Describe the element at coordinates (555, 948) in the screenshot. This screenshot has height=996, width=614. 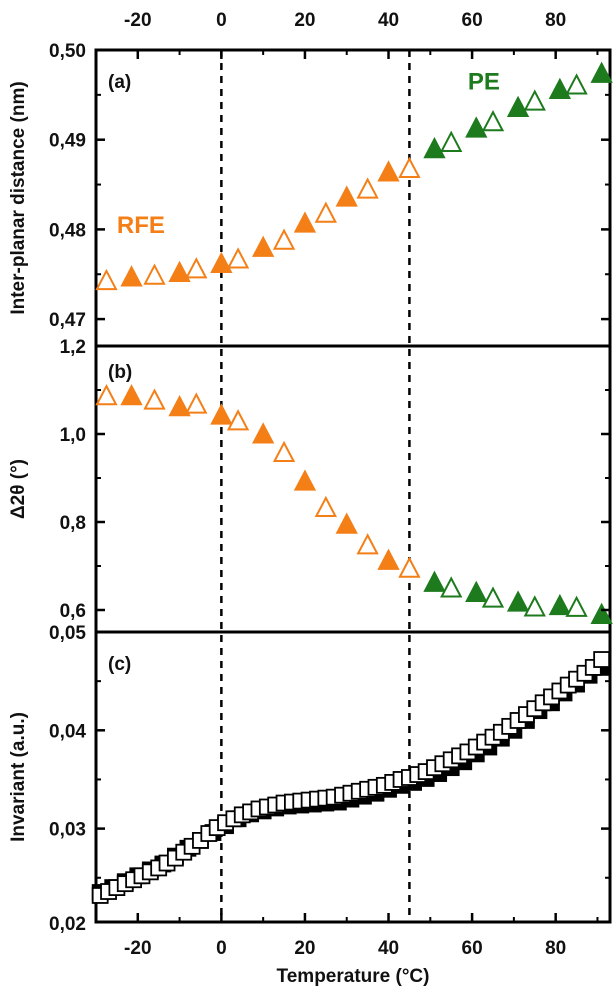
I see `x-tick-label-bottom: 80` at that location.